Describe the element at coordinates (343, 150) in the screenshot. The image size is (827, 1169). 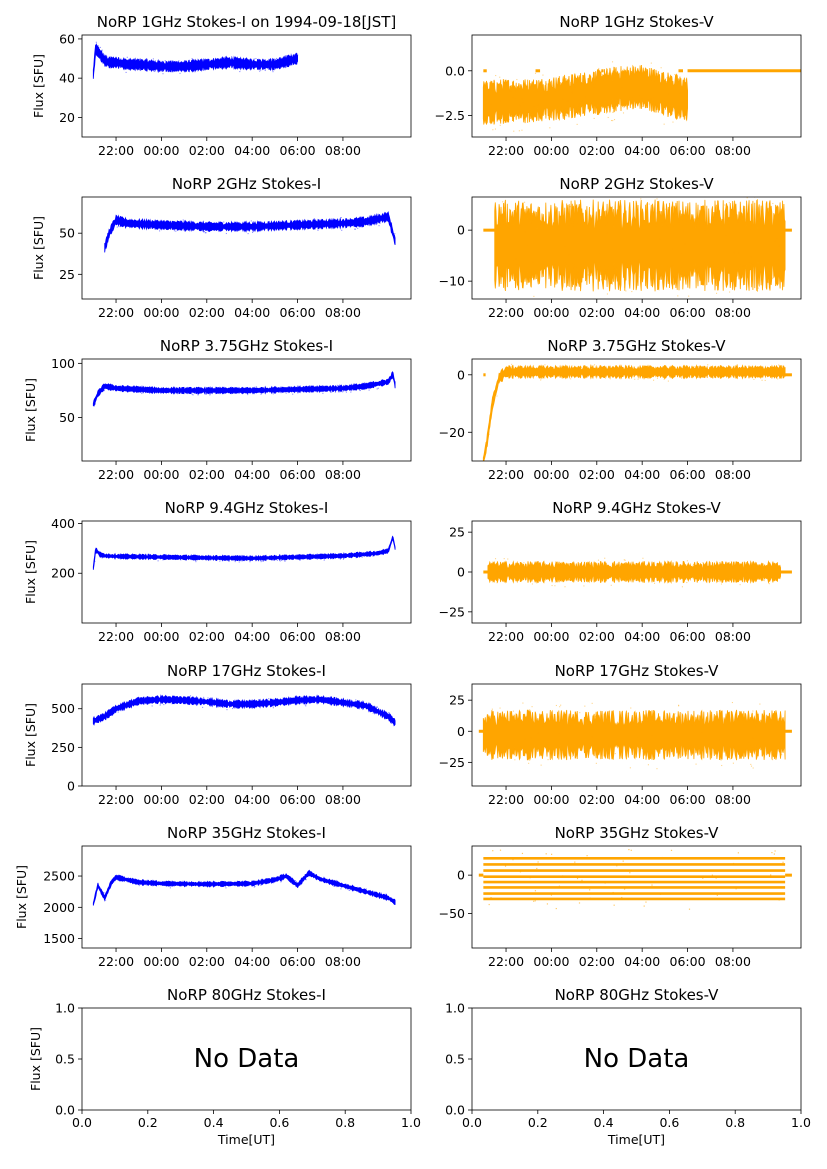
I see `x-tick-label: 08:00` at that location.